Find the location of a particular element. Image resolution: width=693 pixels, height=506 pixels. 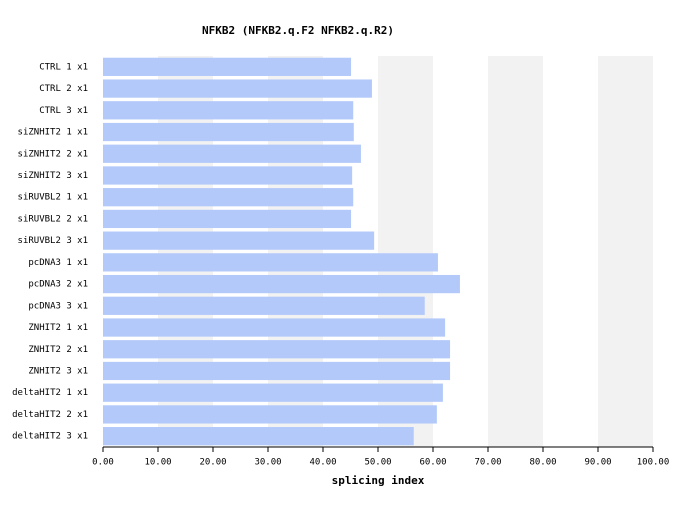

y-tick-label: siRUVBL2 2 x1 is located at coordinates (53, 219).